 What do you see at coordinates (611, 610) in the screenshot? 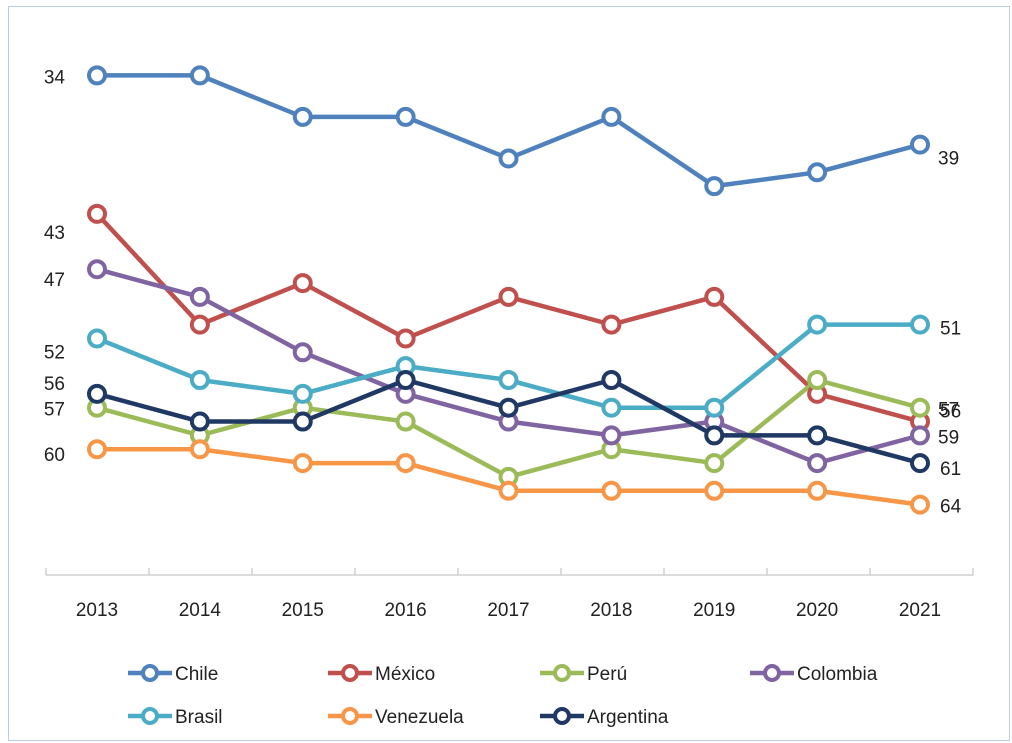
I see `x-tick-label: 2018` at bounding box center [611, 610].